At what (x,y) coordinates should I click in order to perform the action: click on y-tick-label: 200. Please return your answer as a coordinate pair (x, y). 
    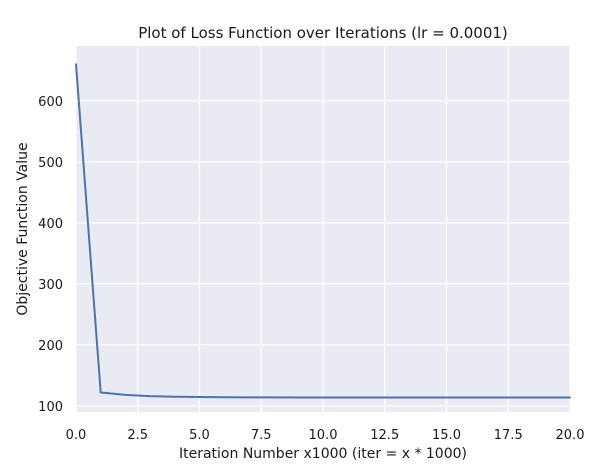
    Looking at the image, I should click on (50, 346).